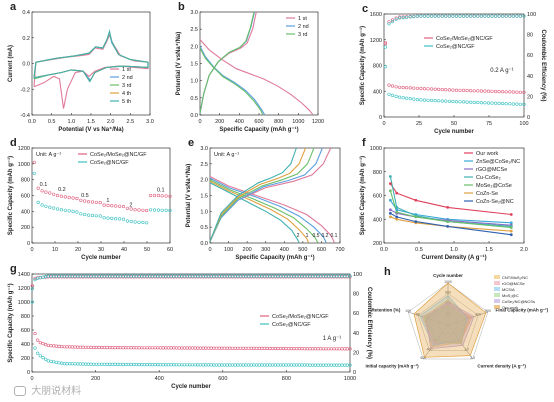 This screenshot has height=402, width=554. I want to click on y-tick-label: 0.4, so click(26, 13).